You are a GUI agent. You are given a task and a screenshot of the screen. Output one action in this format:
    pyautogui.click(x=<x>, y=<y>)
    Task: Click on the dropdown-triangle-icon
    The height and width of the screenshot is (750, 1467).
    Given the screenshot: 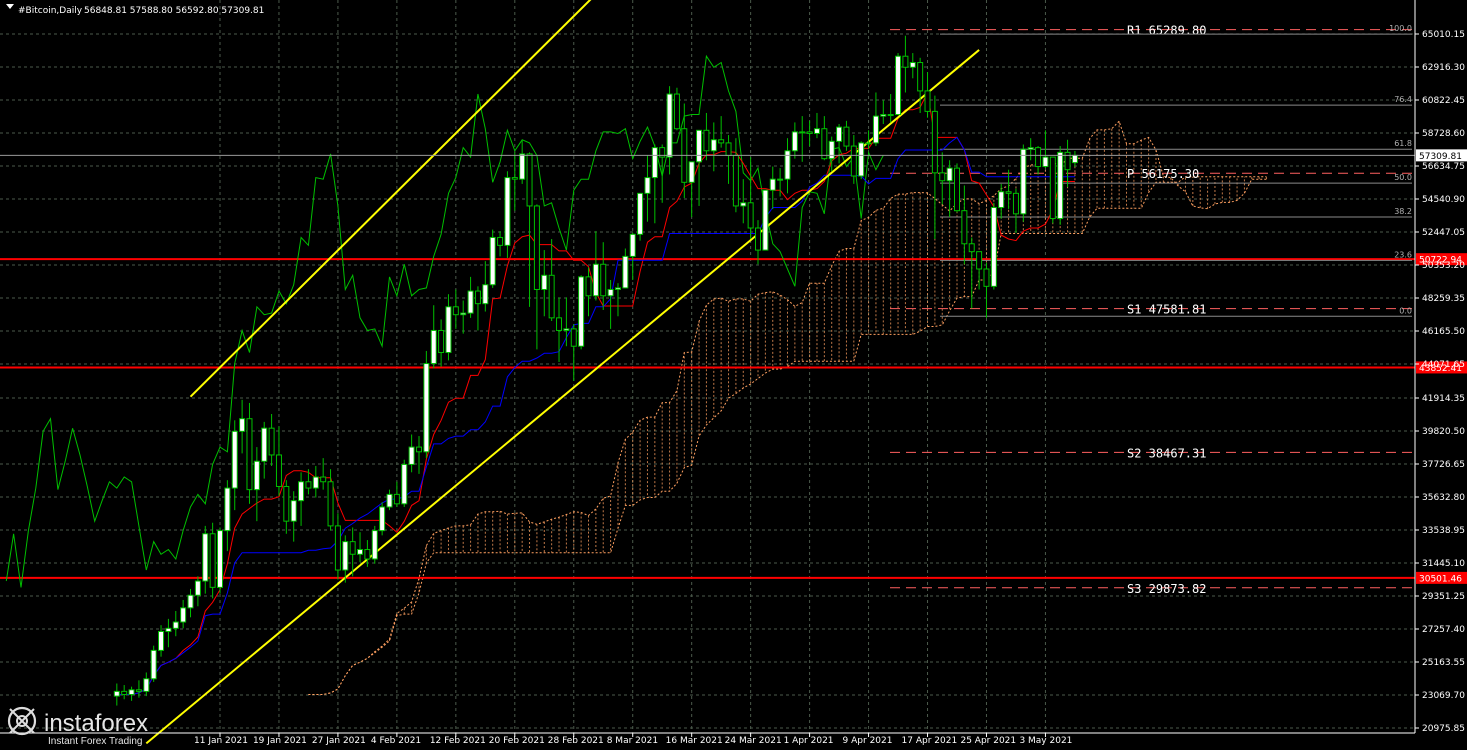 What is the action you would take?
    pyautogui.click(x=10, y=6)
    